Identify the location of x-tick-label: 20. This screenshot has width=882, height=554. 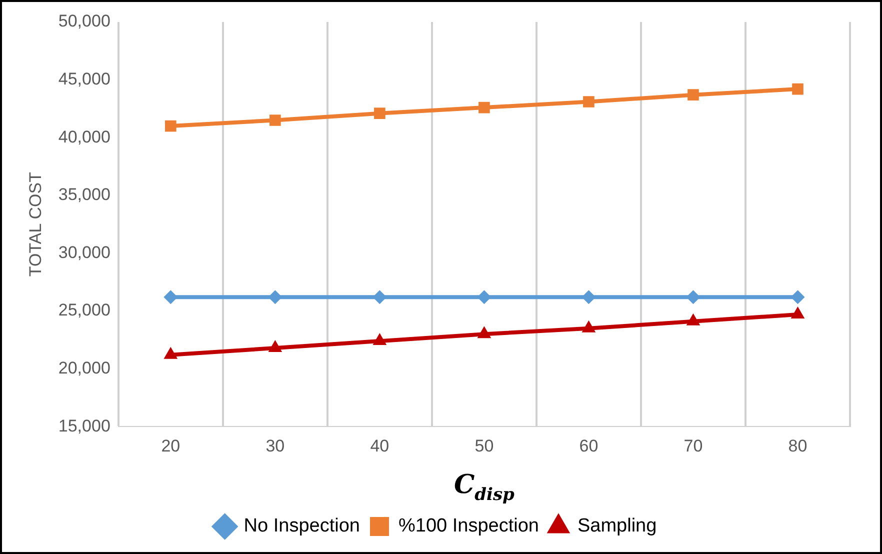
(170, 446).